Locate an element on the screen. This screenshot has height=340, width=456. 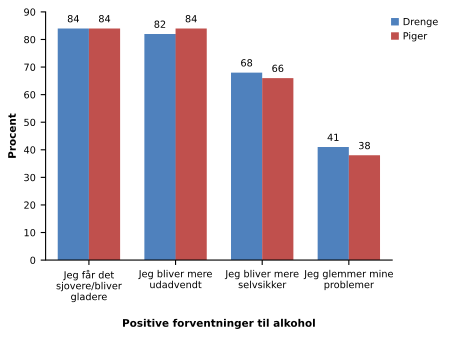
y-tick-label: 40 is located at coordinates (30, 150).